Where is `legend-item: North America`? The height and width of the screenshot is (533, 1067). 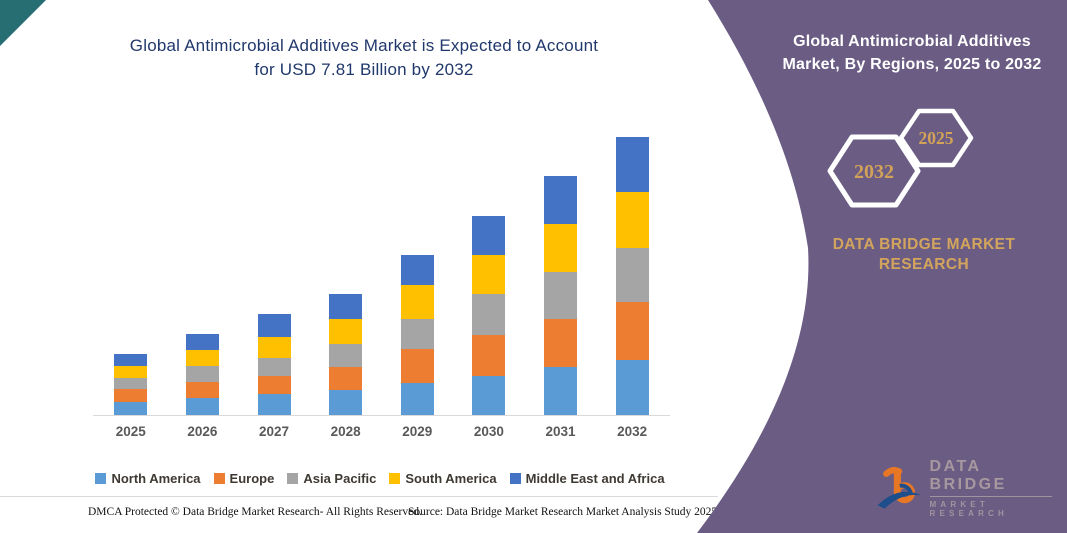
legend-item: North America is located at coordinates (148, 478).